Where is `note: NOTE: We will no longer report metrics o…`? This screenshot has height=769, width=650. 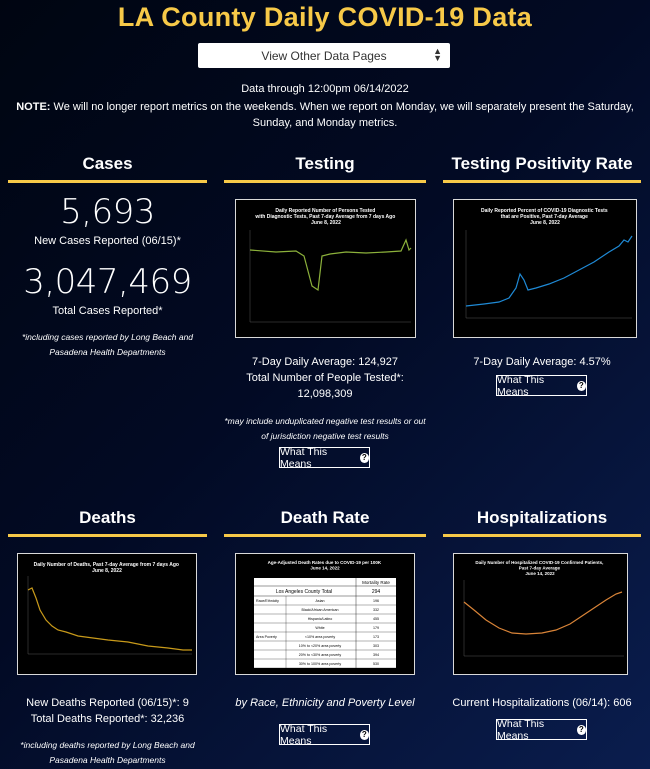 note: NOTE: We will no longer report metrics o… is located at coordinates (325, 115).